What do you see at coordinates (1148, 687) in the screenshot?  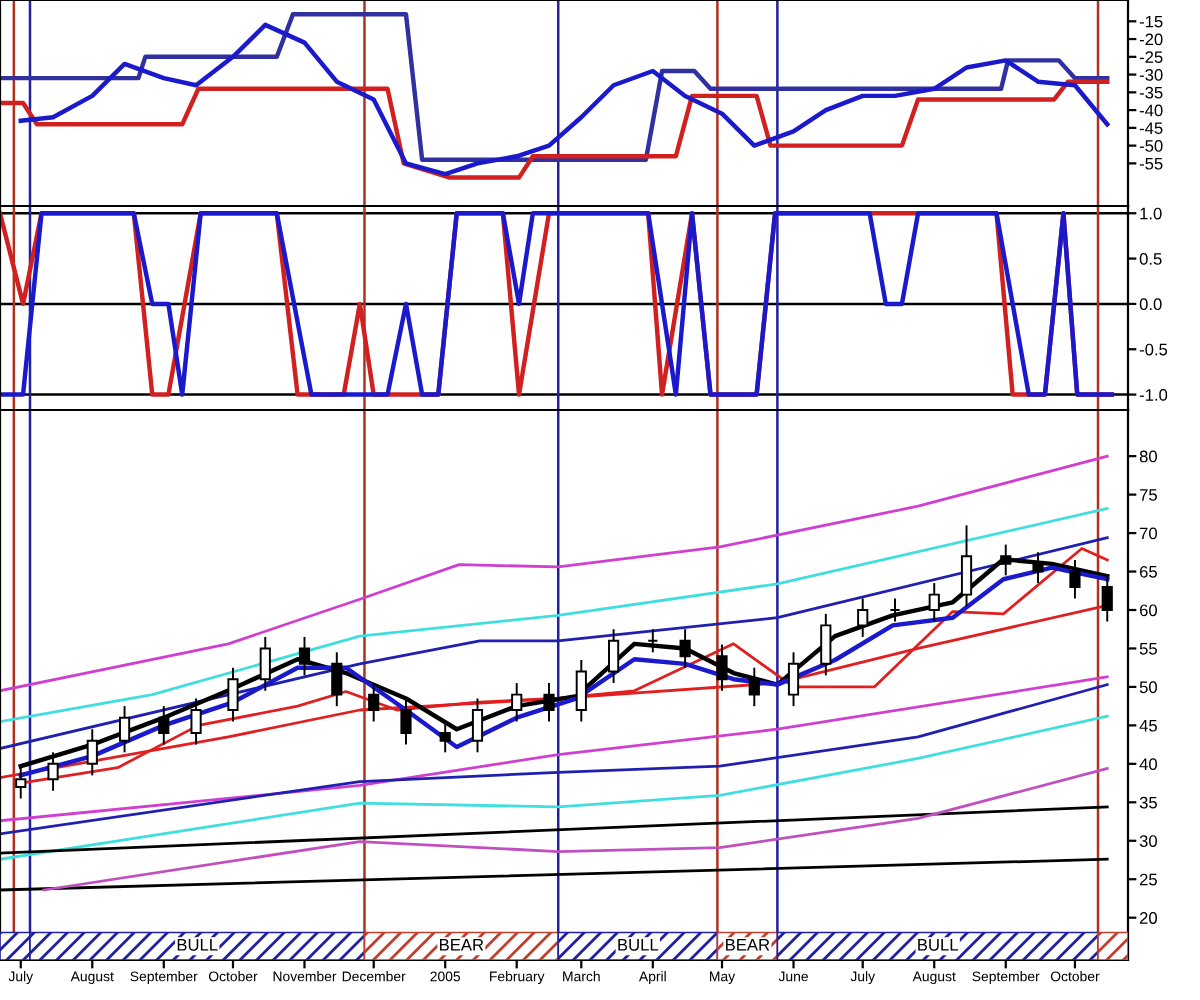 I see `y-tick-label: 50` at bounding box center [1148, 687].